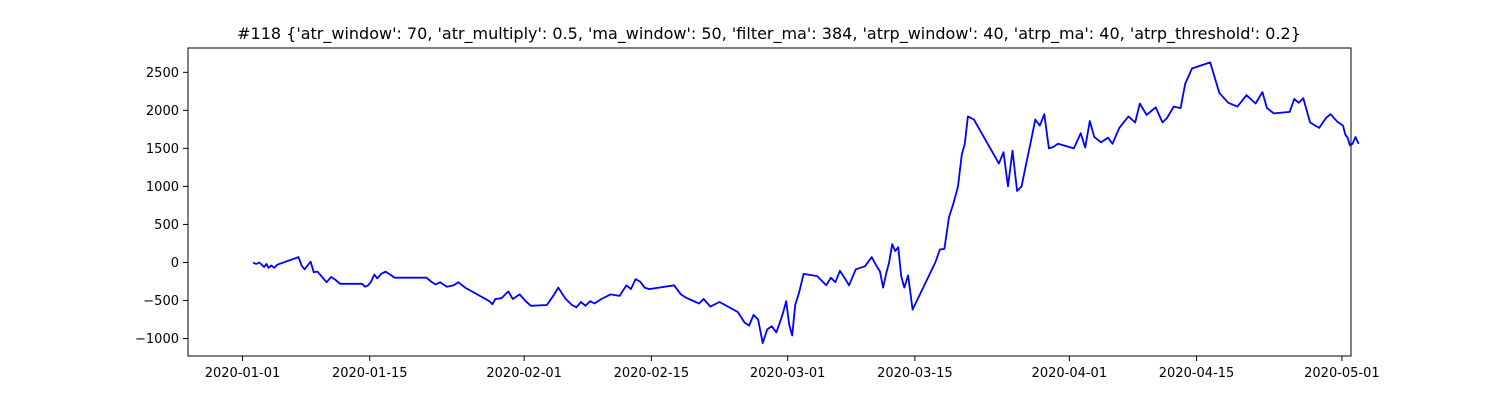  Describe the element at coordinates (788, 373) in the screenshot. I see `x-tick-label: 2020-03-01` at that location.